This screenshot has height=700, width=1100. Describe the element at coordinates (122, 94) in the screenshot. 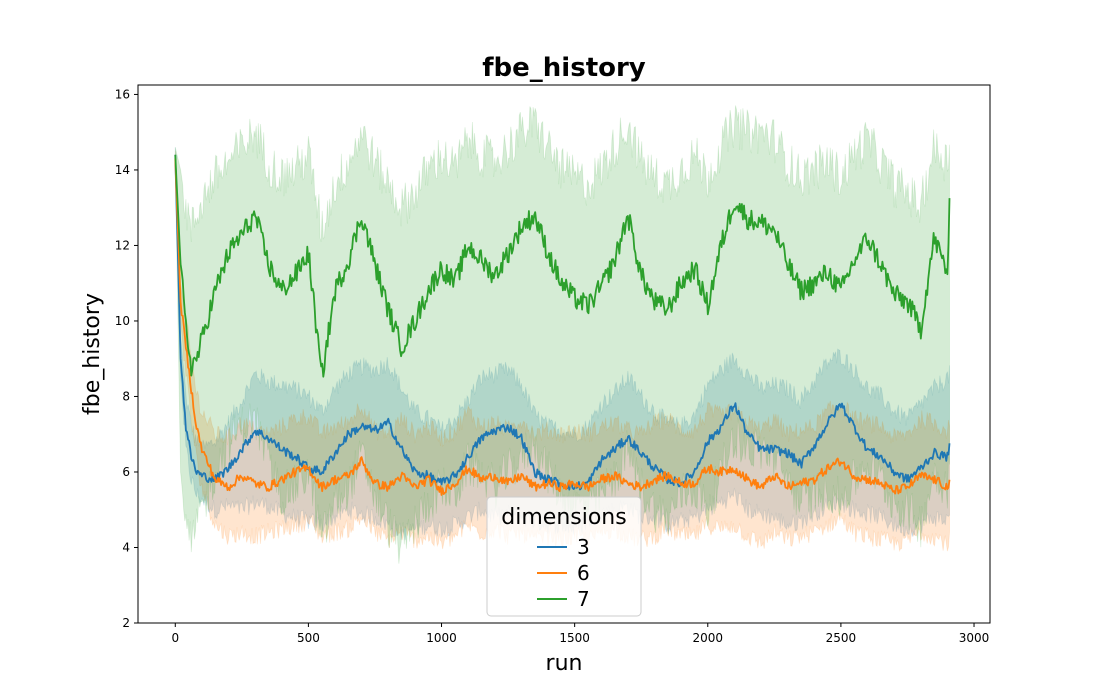

I see `y-tick-label: 16` at that location.